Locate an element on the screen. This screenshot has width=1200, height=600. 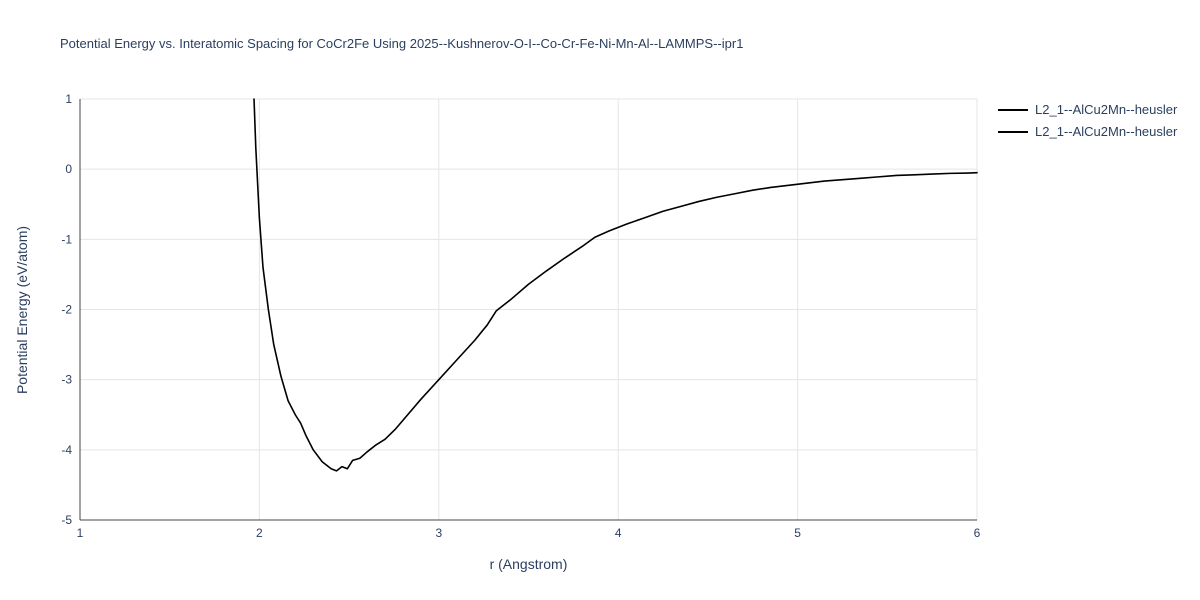
x-tick-label: 5 is located at coordinates (797, 533).